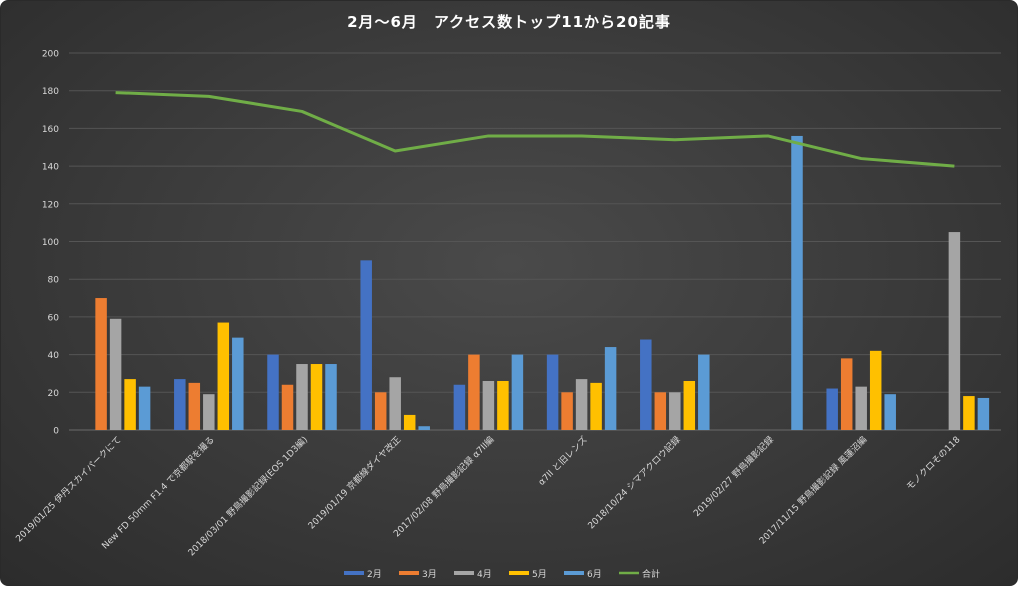 The width and height of the screenshot is (1024, 590). What do you see at coordinates (812, 490) in the screenshot?
I see `x-tick-label: 2017/11/15 野鳥撮影記録 風蓮沼編` at bounding box center [812, 490].